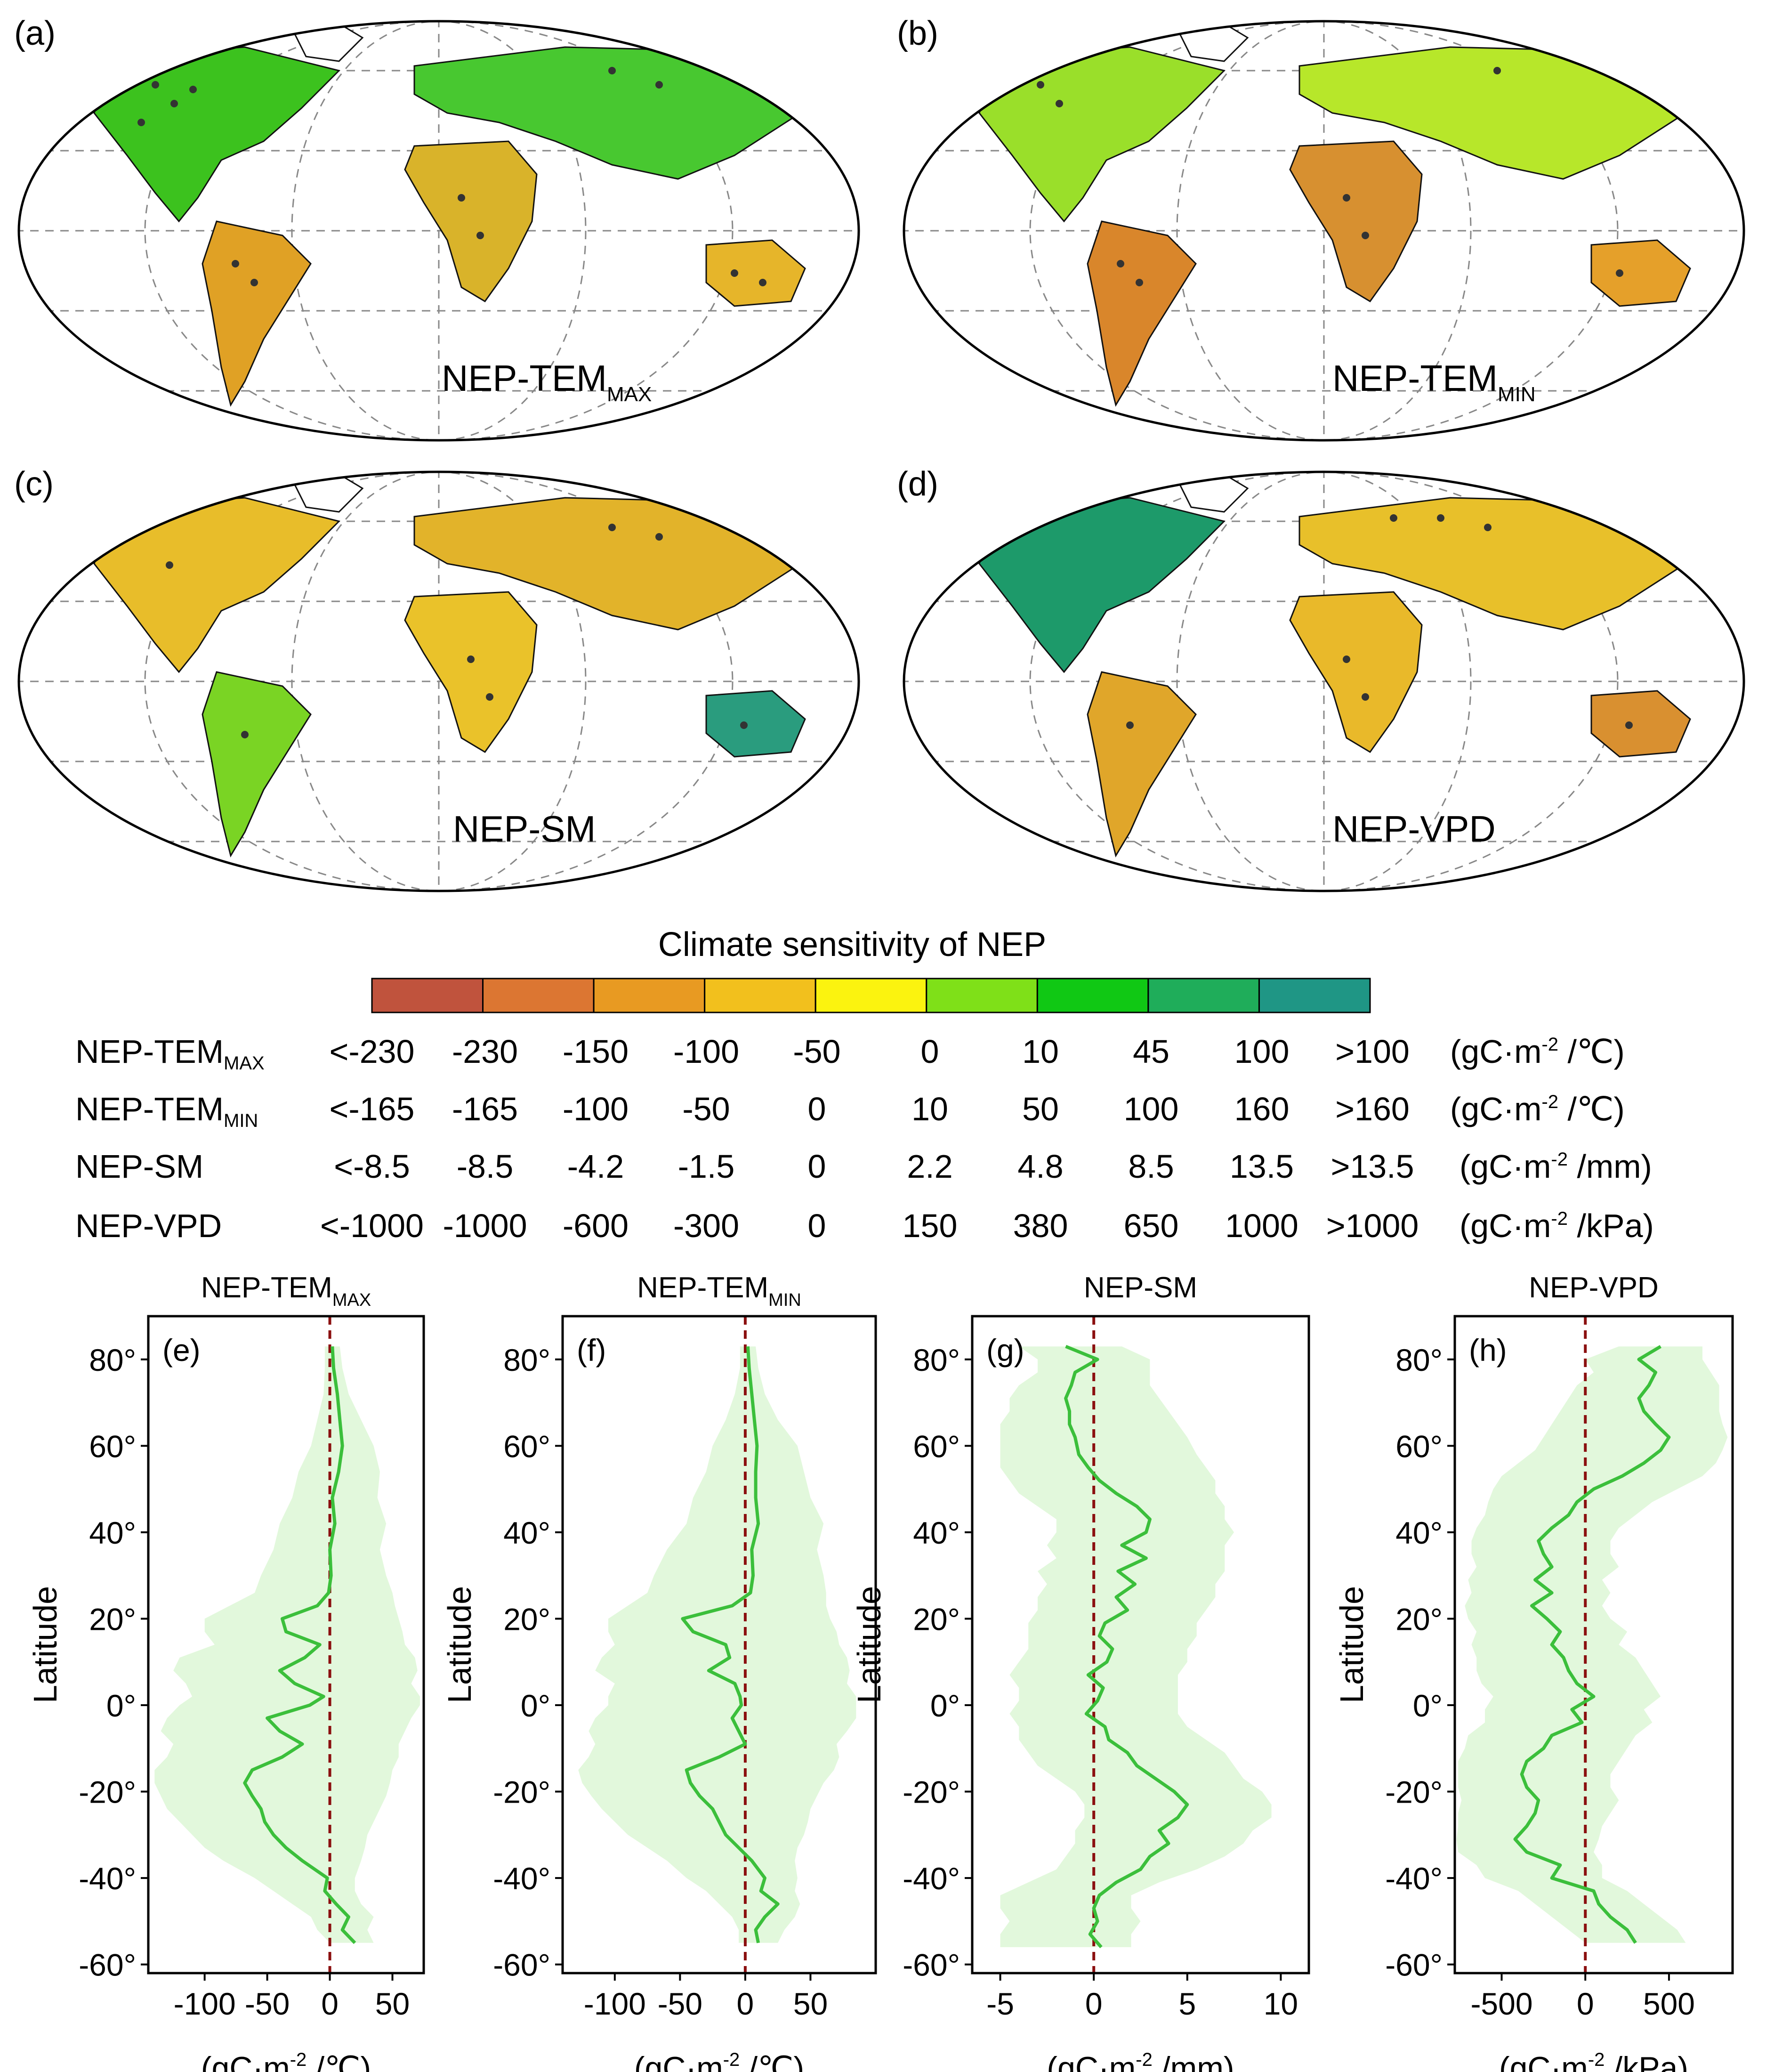 The image size is (1766, 2072). What do you see at coordinates (595, 1225) in the screenshot?
I see `legend-value: -600` at bounding box center [595, 1225].